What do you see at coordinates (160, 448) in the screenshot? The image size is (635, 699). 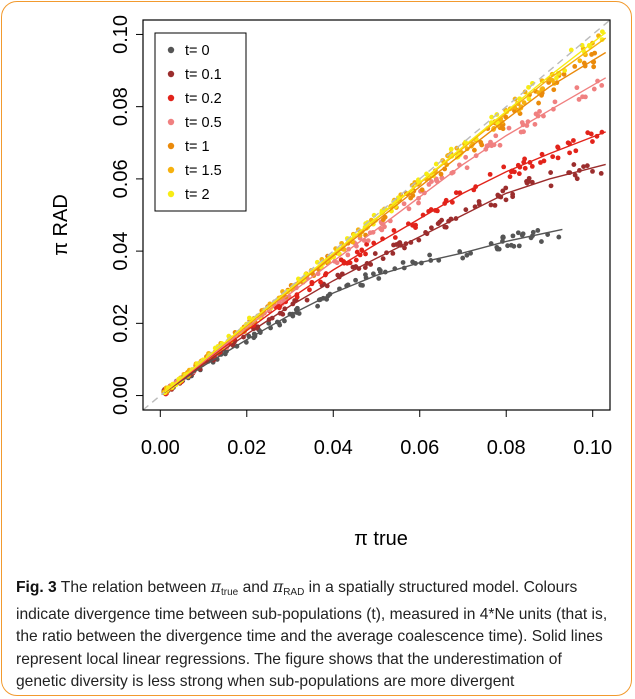 I see `x-tick-label: 0.00` at bounding box center [160, 448].